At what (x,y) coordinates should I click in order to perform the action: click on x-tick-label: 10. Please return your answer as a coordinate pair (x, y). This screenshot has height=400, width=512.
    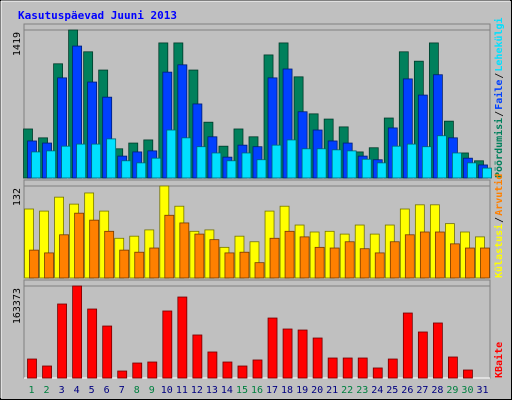
    Looking at the image, I should click on (167, 390).